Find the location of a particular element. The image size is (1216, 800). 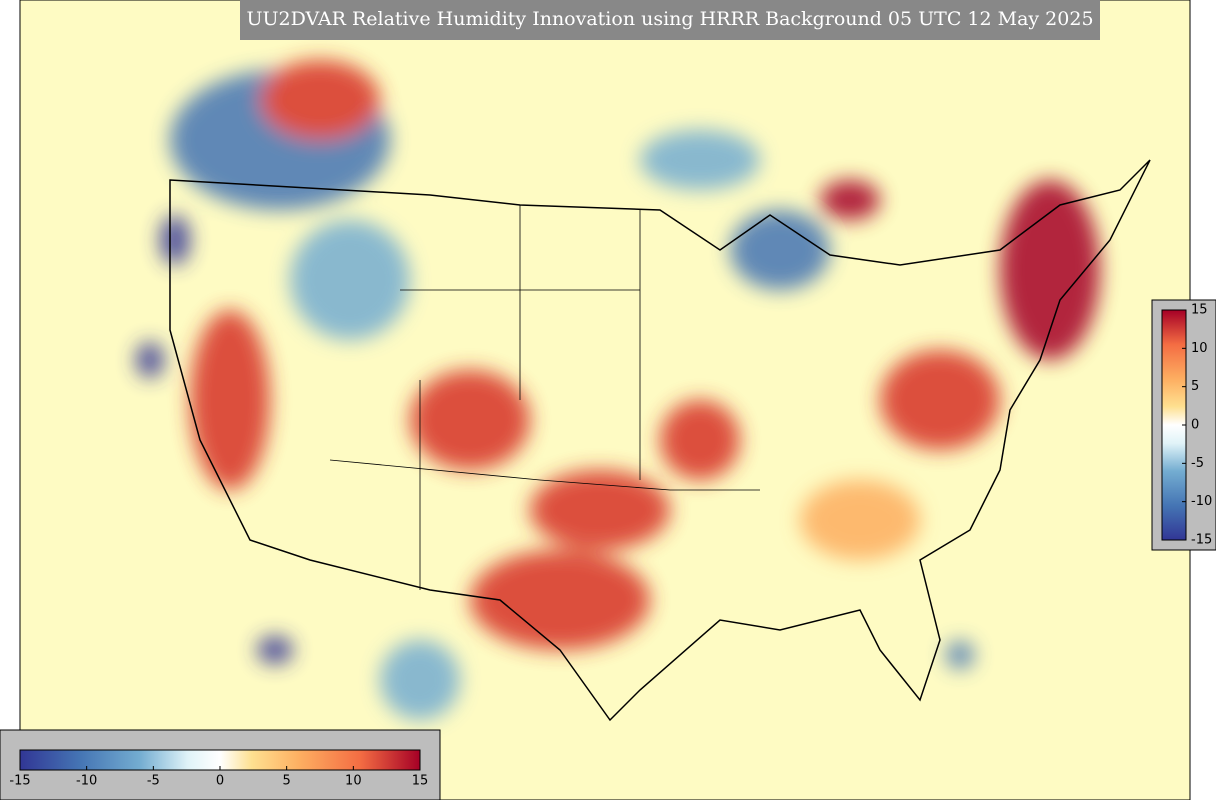

colorbar-vertical: 15 10 5 0 -5 -10 -15 is located at coordinates (1183, 425).